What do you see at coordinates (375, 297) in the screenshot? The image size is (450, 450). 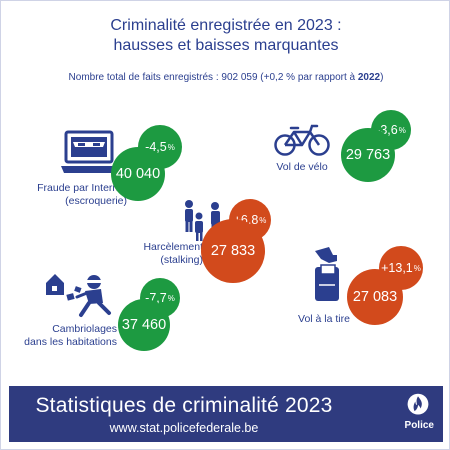 I see `badge-tire-count: 27 083` at bounding box center [375, 297].